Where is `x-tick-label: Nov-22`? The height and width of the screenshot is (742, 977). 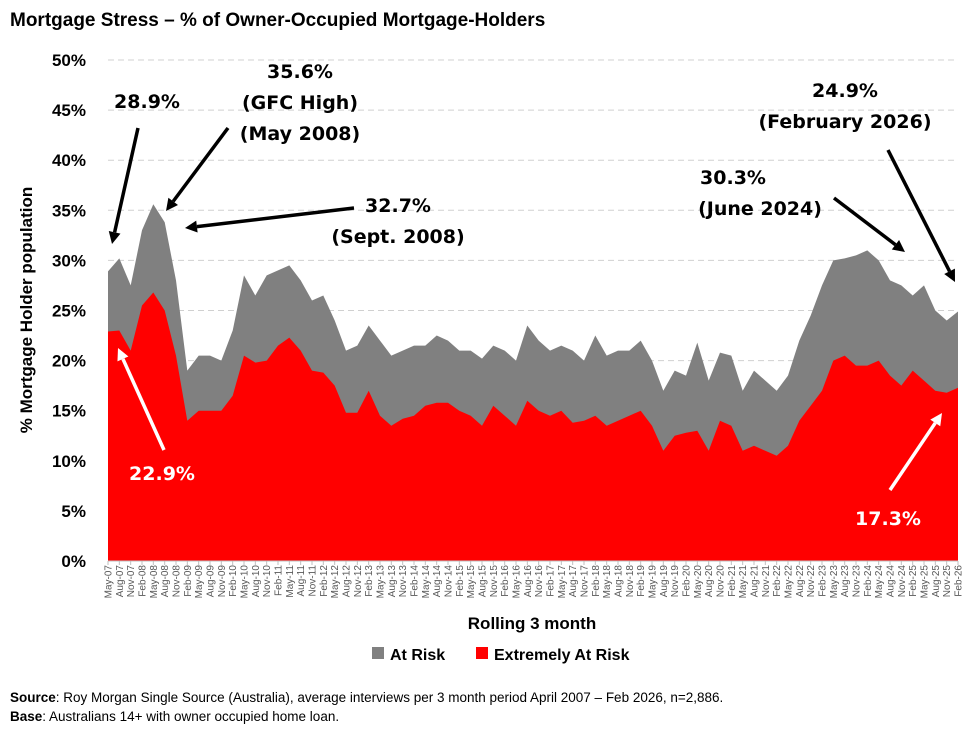
x-tick-label: Nov-22 is located at coordinates (811, 581).